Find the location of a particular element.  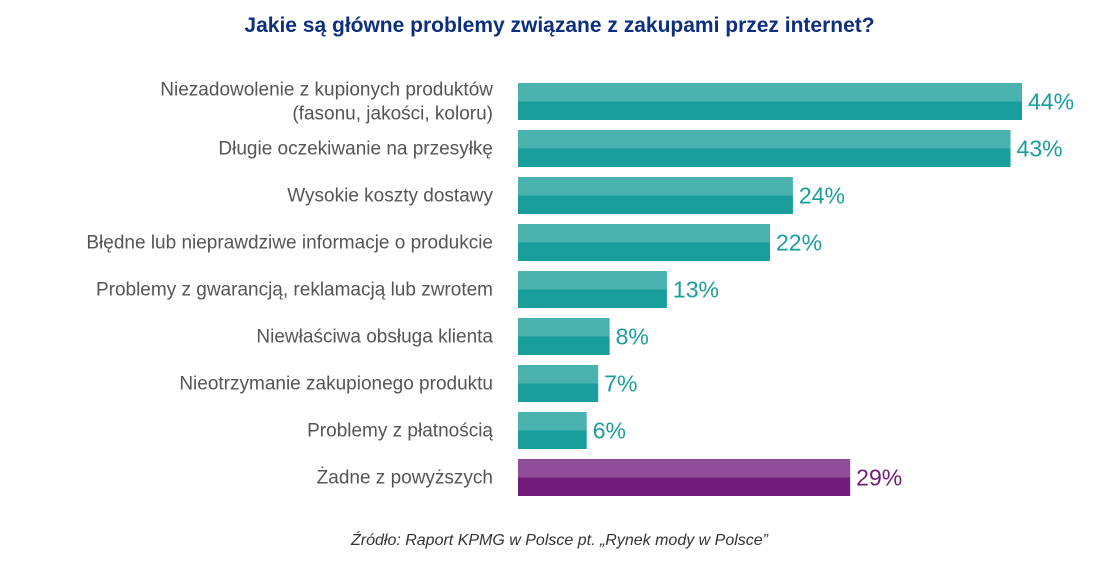

value-label: 43% is located at coordinates (1040, 149).